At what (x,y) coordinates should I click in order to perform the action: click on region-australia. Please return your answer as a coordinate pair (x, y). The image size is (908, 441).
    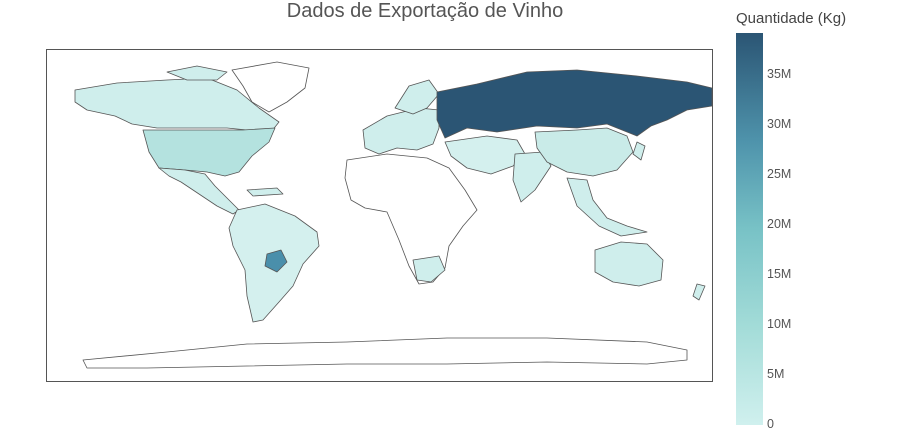
    Looking at the image, I should click on (629, 264).